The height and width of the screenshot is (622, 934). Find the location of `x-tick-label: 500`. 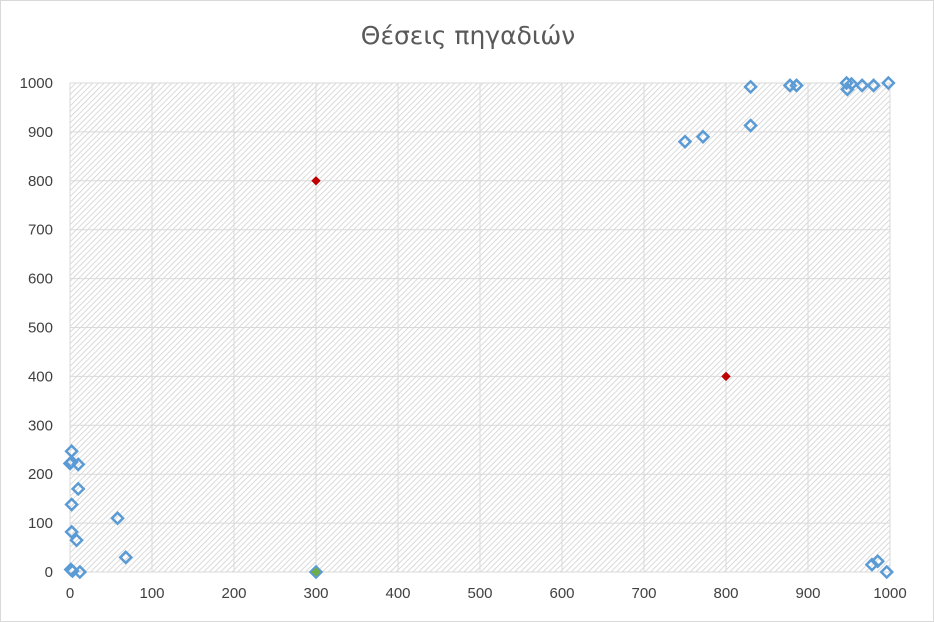

x-tick-label: 500 is located at coordinates (479, 593).